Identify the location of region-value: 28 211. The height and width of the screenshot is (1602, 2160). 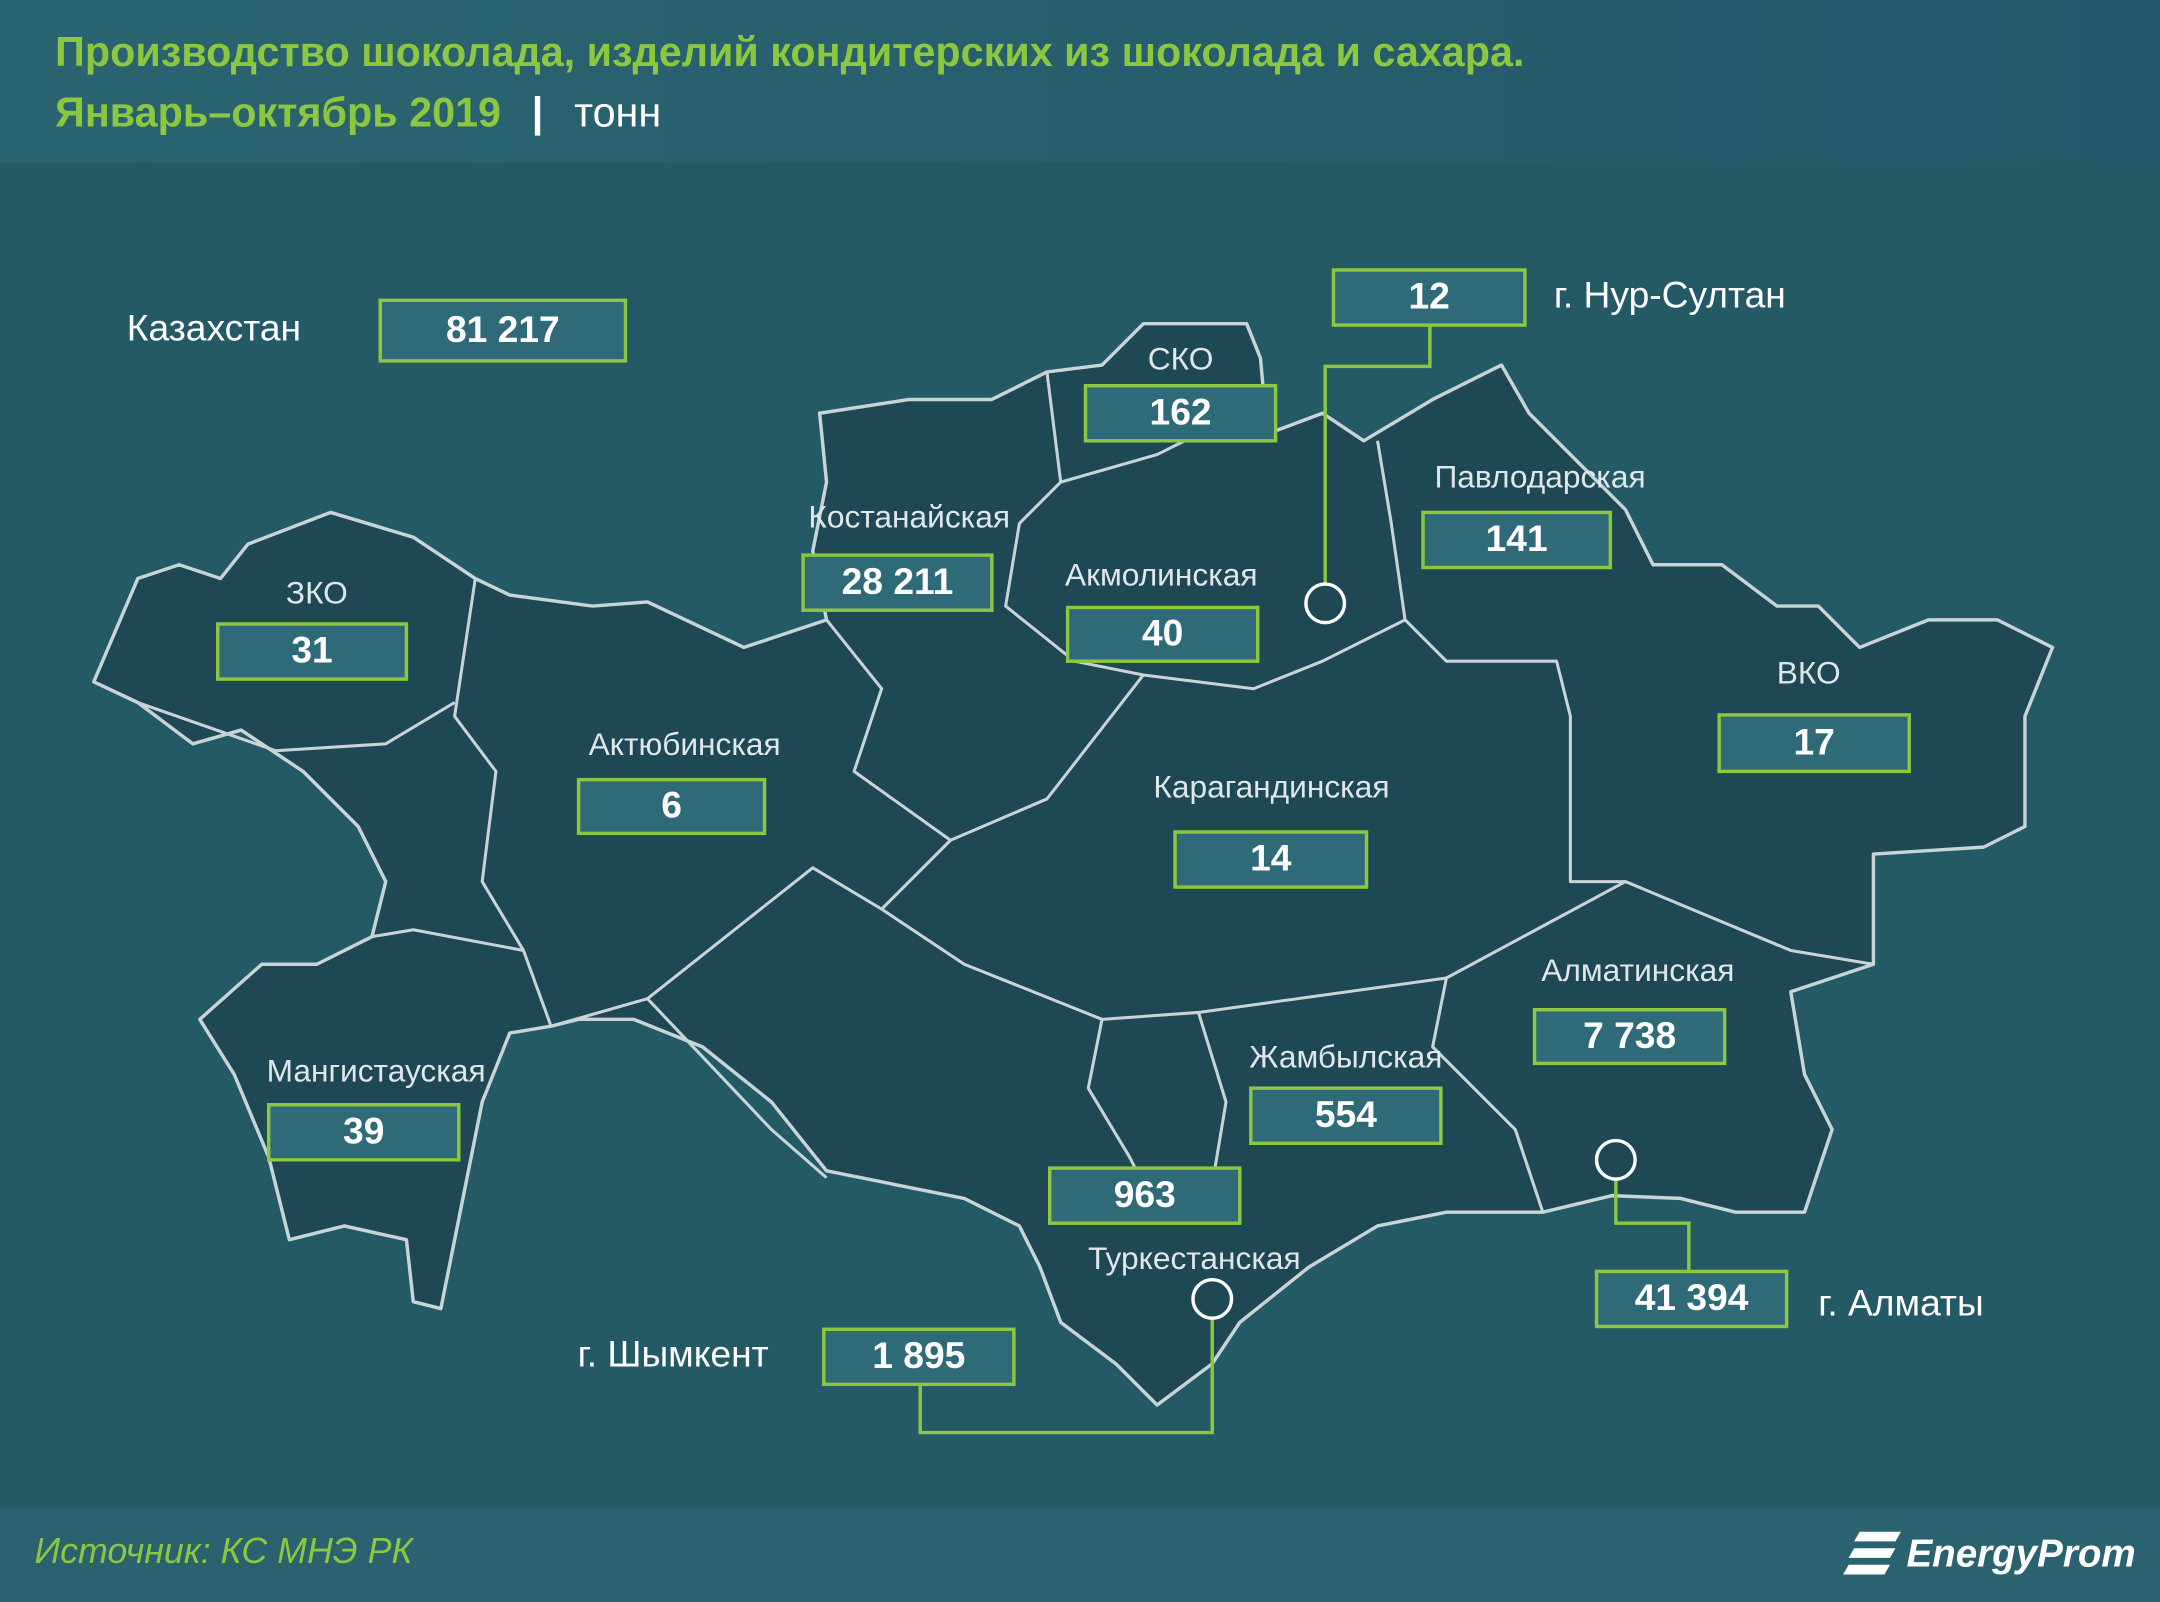
(898, 581).